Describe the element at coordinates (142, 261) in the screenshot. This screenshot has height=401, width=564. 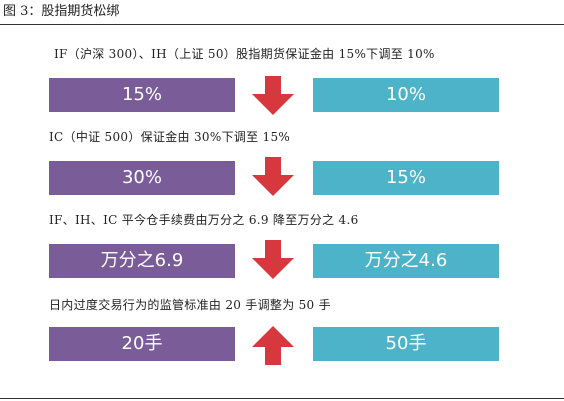
I see `row-3-before-box: 万分之6.9` at that location.